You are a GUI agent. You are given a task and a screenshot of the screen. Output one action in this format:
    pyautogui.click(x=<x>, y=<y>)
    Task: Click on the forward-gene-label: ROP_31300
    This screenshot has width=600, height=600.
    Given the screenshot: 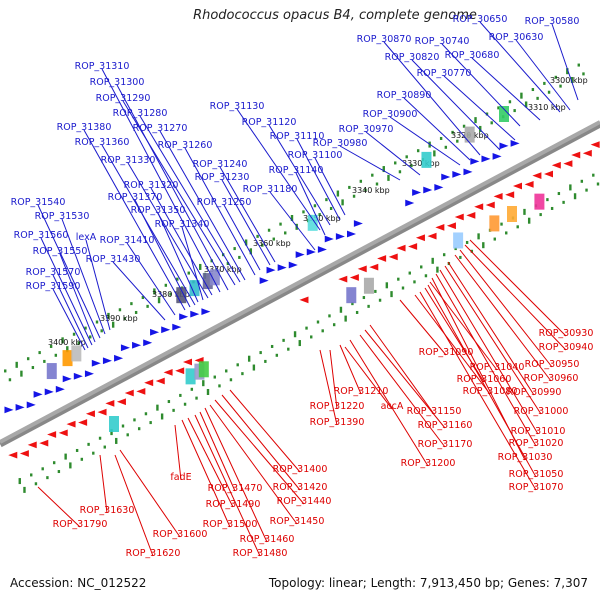 What is the action you would take?
    pyautogui.click(x=117, y=82)
    